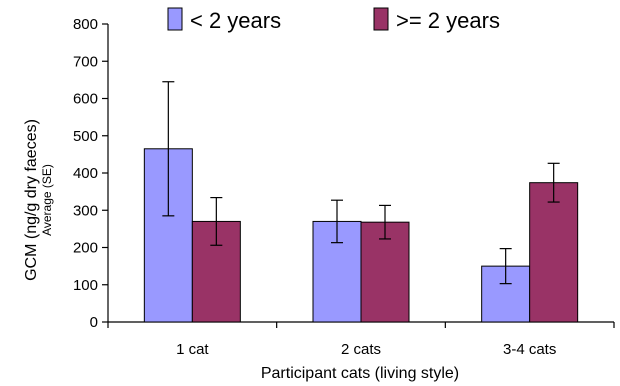  I want to click on y-axis: 0 100 200 300 400 500 600 700 800, so click(91, 173).